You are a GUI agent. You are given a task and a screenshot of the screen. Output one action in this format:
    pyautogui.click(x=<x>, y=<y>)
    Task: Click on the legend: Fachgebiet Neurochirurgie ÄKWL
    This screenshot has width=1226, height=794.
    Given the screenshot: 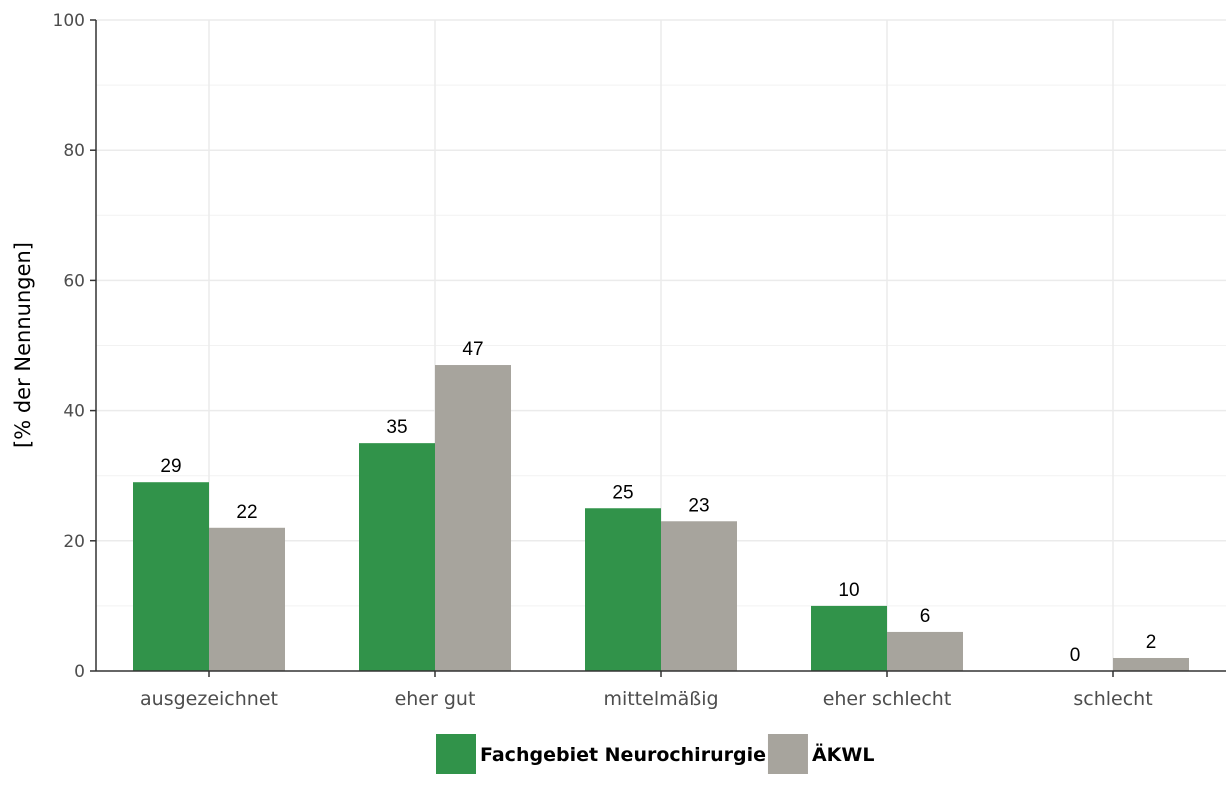 What is the action you would take?
    pyautogui.click(x=655, y=754)
    